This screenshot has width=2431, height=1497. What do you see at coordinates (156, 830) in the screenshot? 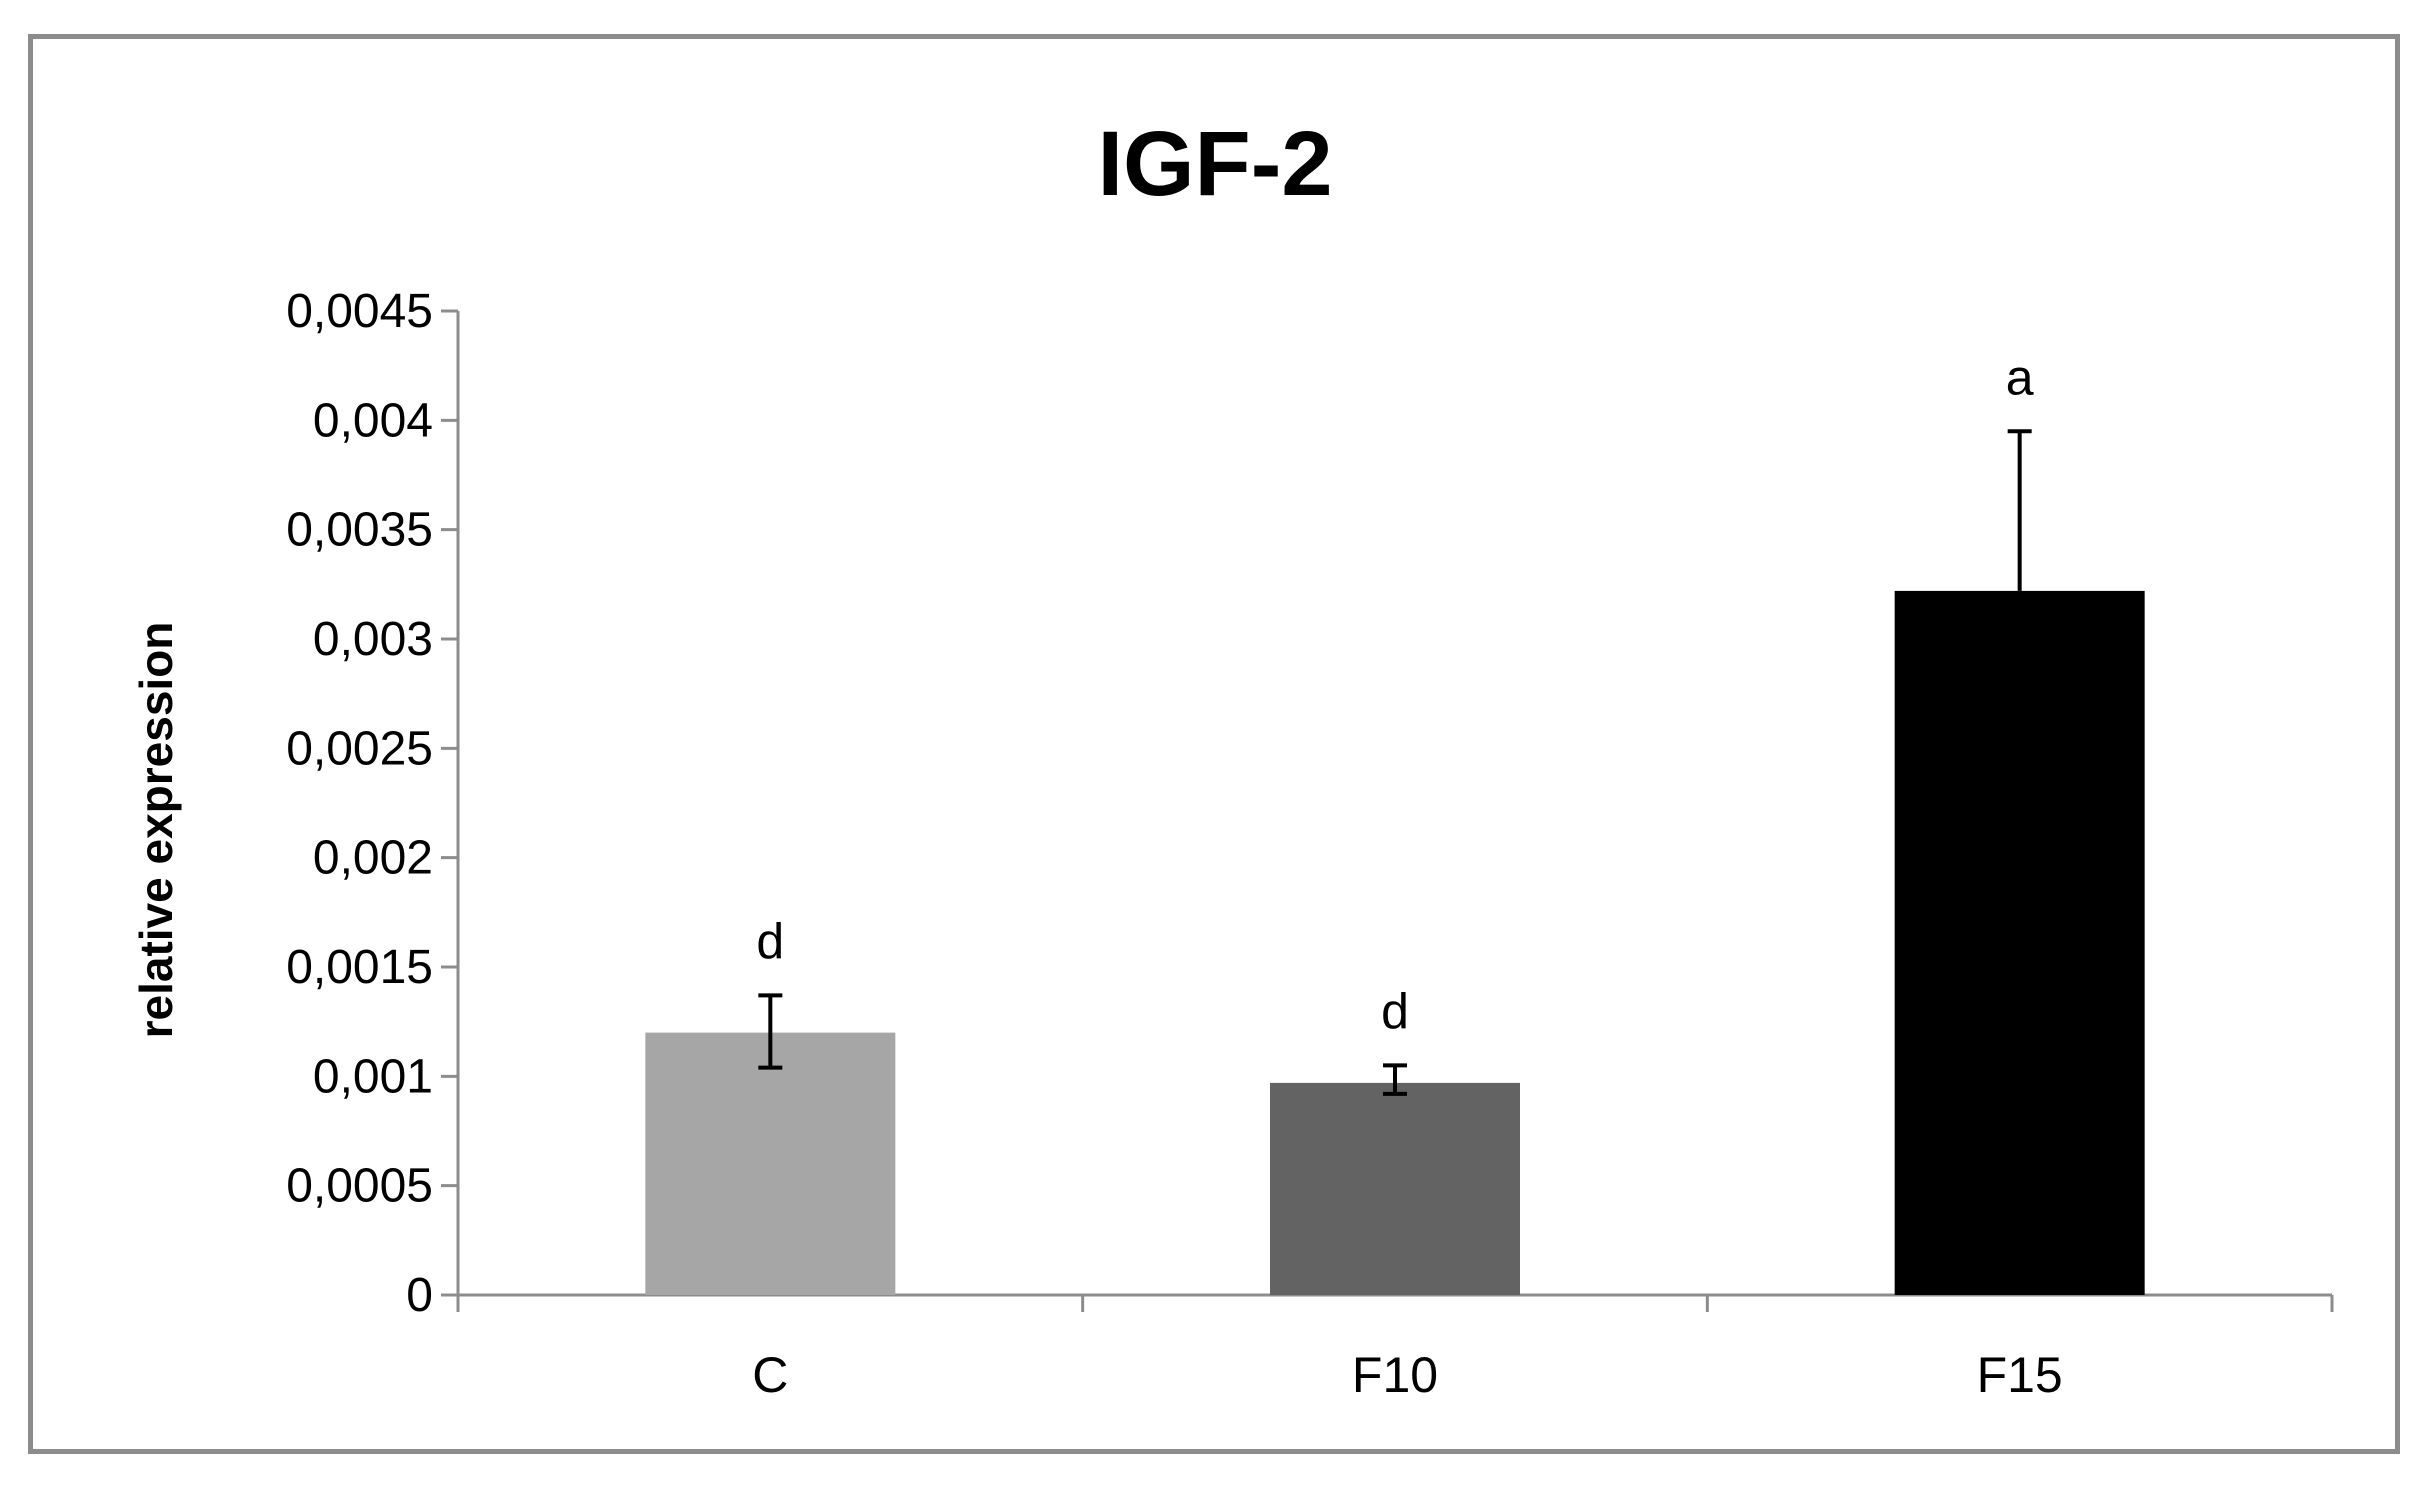
I see `y-axis-label: relative expression` at bounding box center [156, 830].